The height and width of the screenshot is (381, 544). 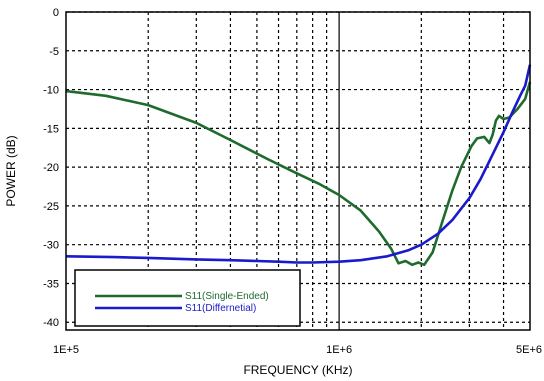 I want to click on y-tick-labels: 0 -5 -10 -15 -20 -25 -30 -35 -40, so click(x=51, y=168).